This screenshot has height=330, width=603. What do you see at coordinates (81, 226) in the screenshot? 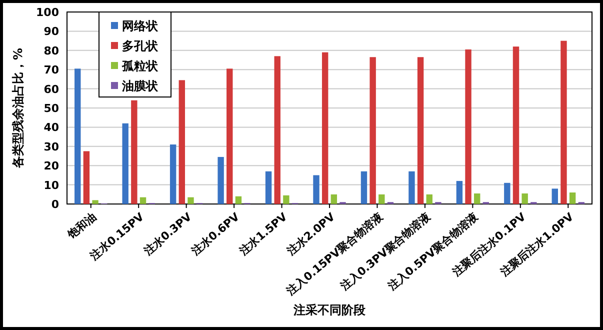
I see `x-tick-label: 饱和油` at bounding box center [81, 226].